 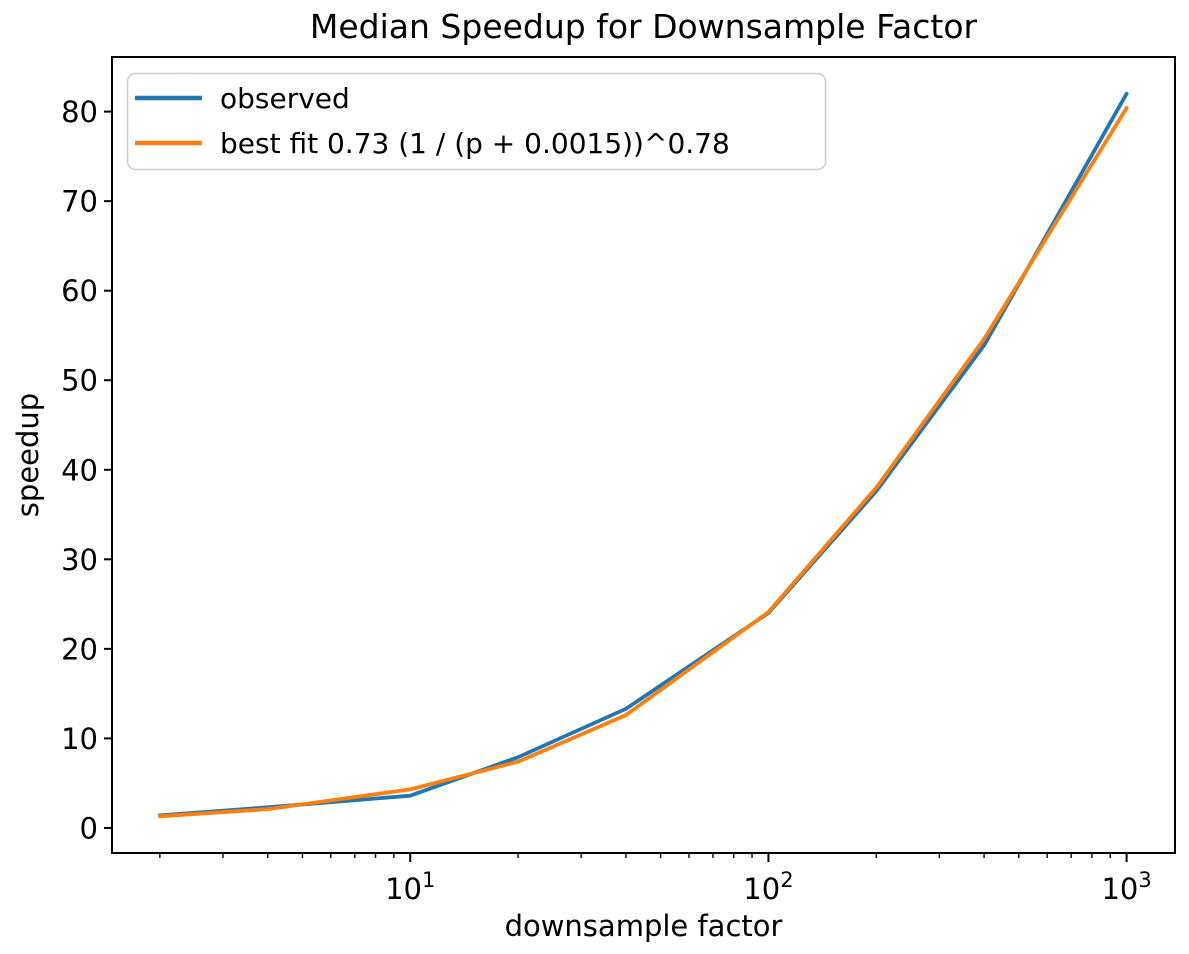 What do you see at coordinates (79, 112) in the screenshot?
I see `y-tick-label: 80` at bounding box center [79, 112].